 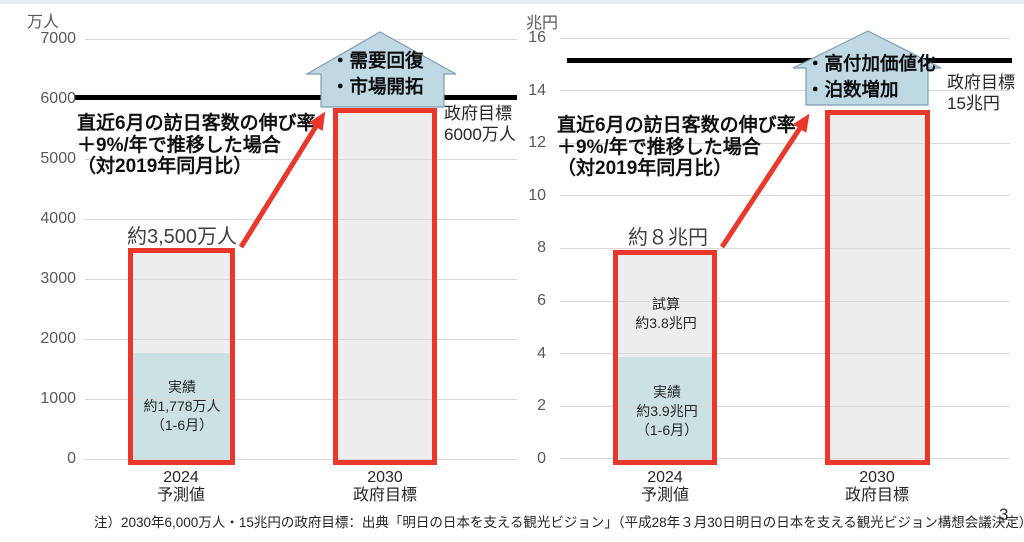 I want to click on y-tick-label: 6000, so click(x=58, y=98).